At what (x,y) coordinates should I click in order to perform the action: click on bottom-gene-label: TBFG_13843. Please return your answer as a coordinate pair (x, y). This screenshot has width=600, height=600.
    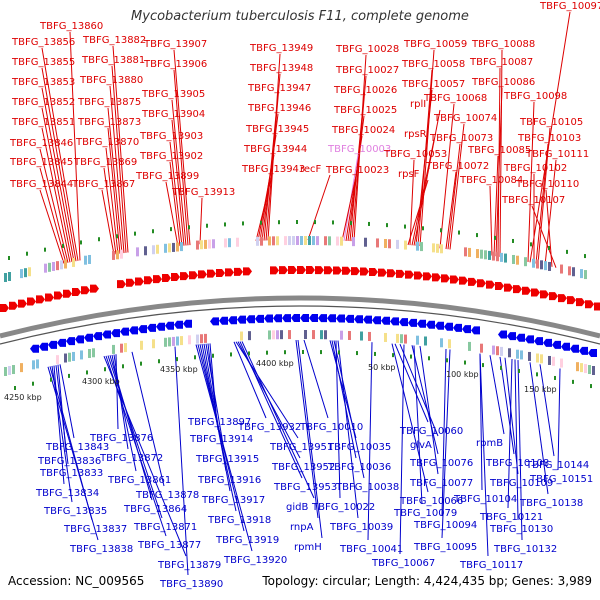
    Looking at the image, I should click on (77, 447).